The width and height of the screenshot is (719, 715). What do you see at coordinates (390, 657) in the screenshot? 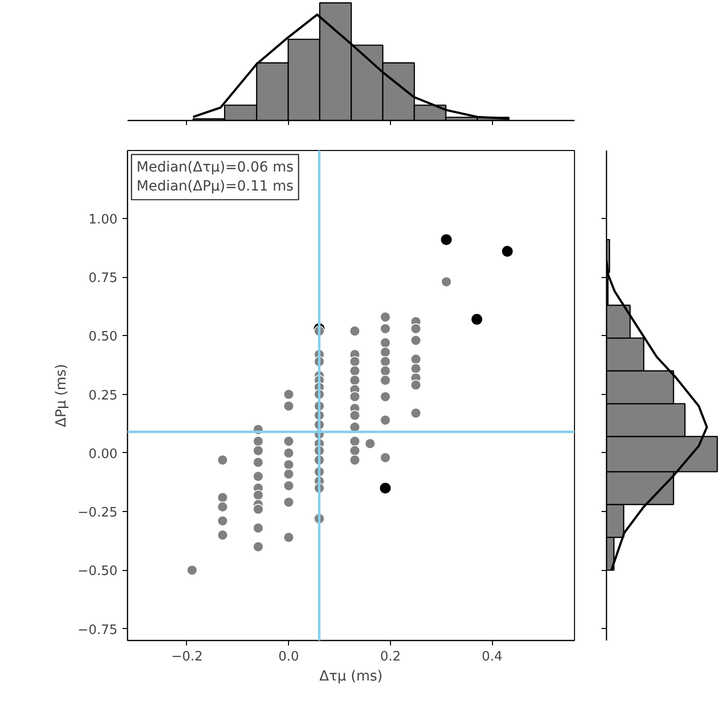
I see `x-tick-label: 0.2` at bounding box center [390, 657].